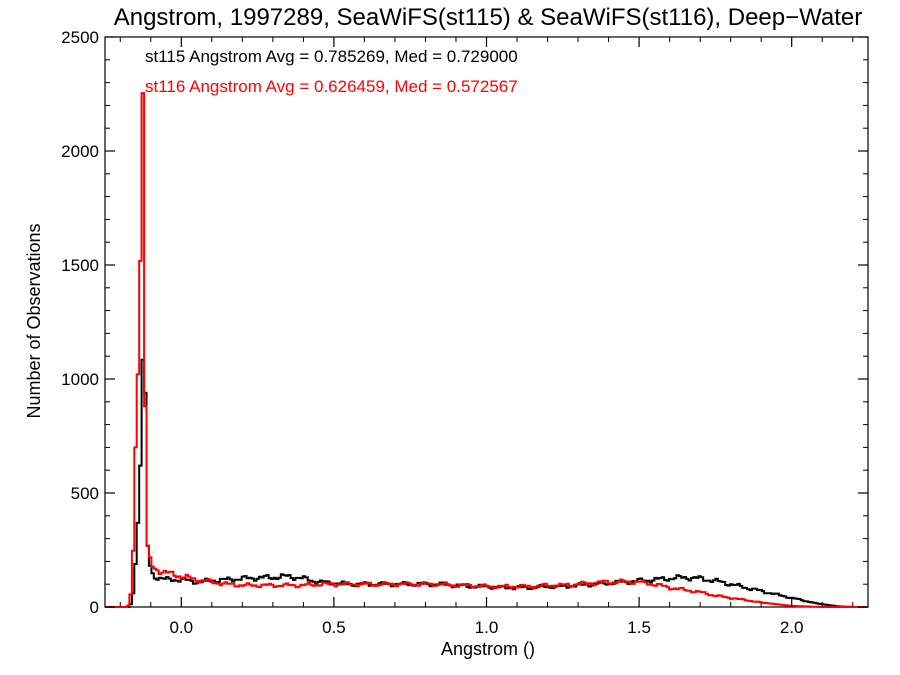 The height and width of the screenshot is (675, 900). Describe the element at coordinates (34, 320) in the screenshot. I see `y-axis-label: Number of Observations` at that location.